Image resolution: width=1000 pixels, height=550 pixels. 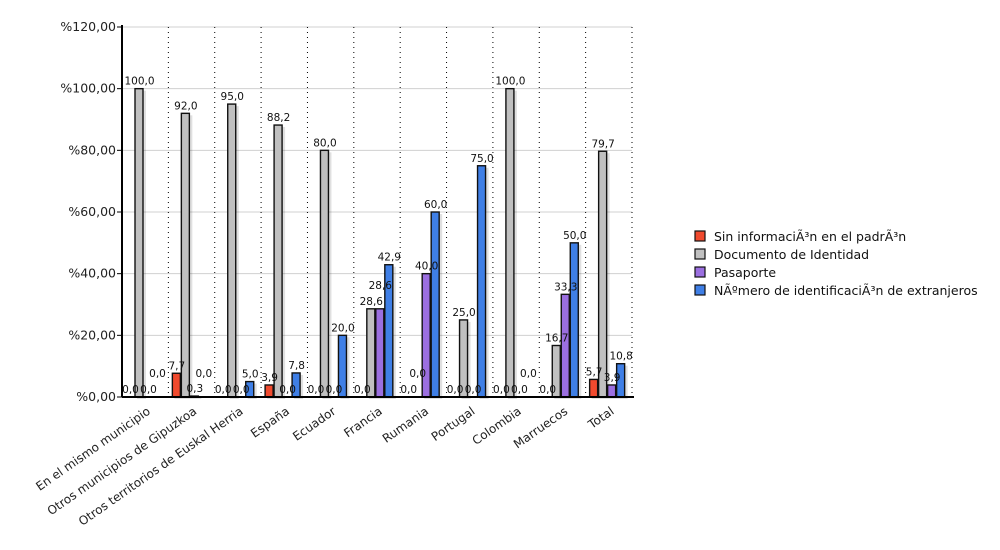 I want to click on y-tick-label: %100,00, so click(x=88, y=88).